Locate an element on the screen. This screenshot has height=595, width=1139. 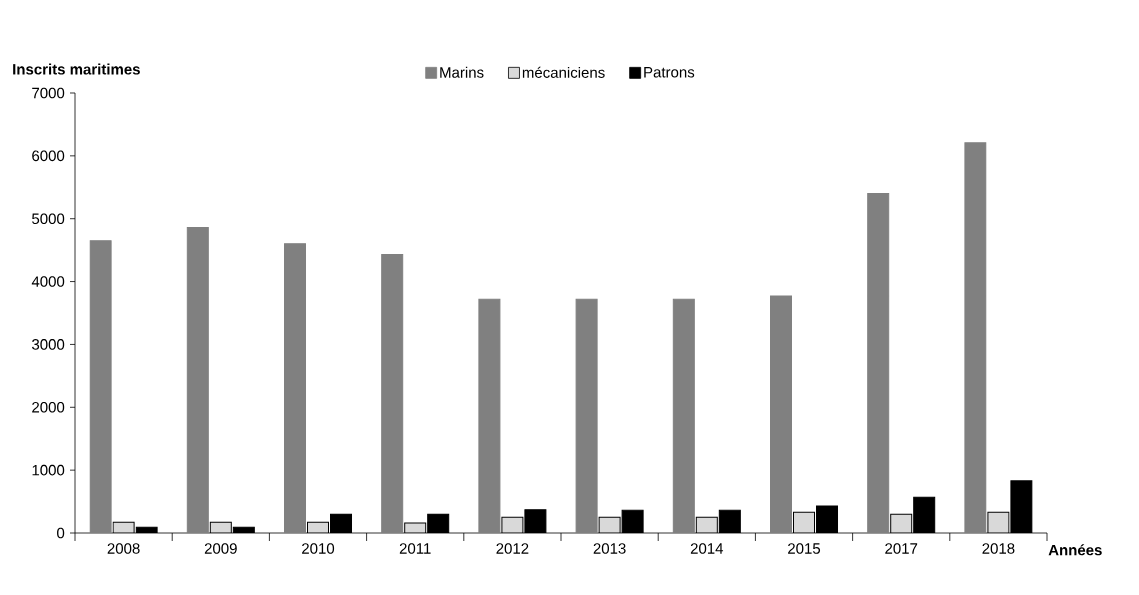
x-tick-label: 2013 is located at coordinates (609, 548).